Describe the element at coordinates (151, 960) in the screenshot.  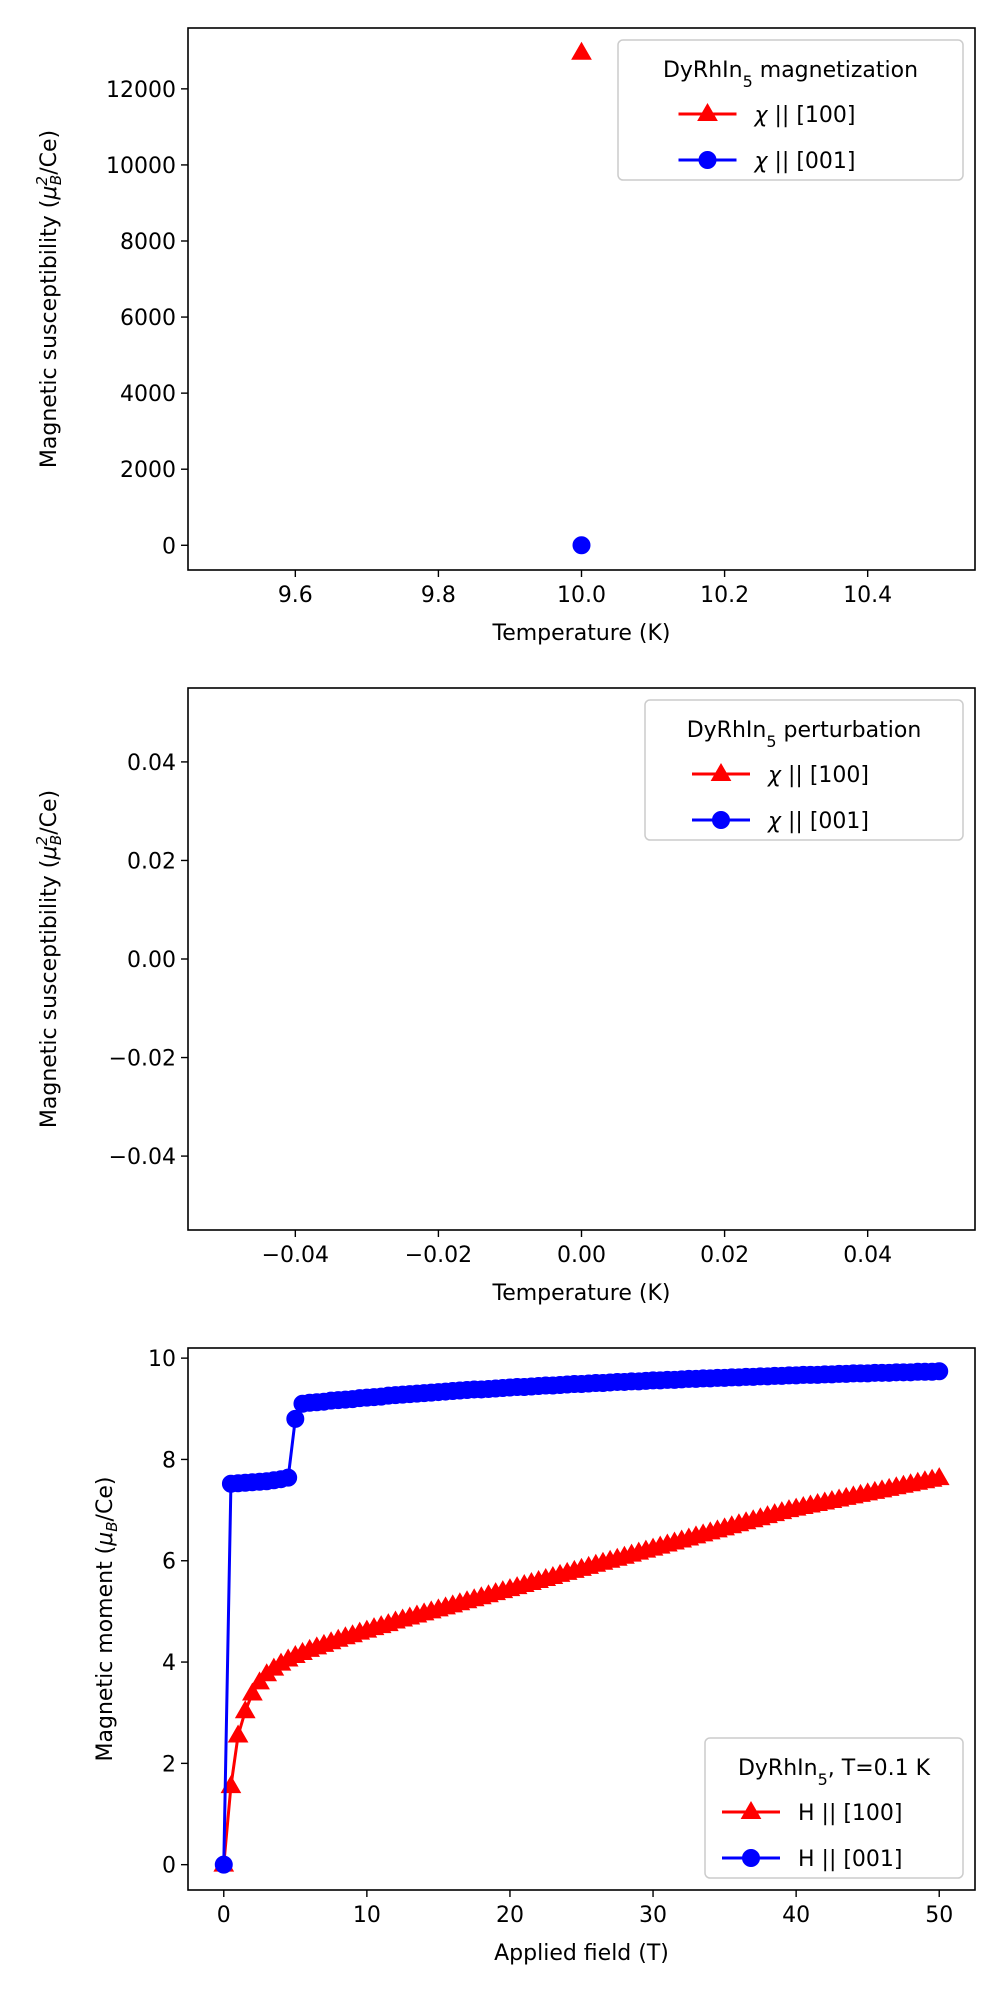
I see `y-tick-label: 0.00` at that location.